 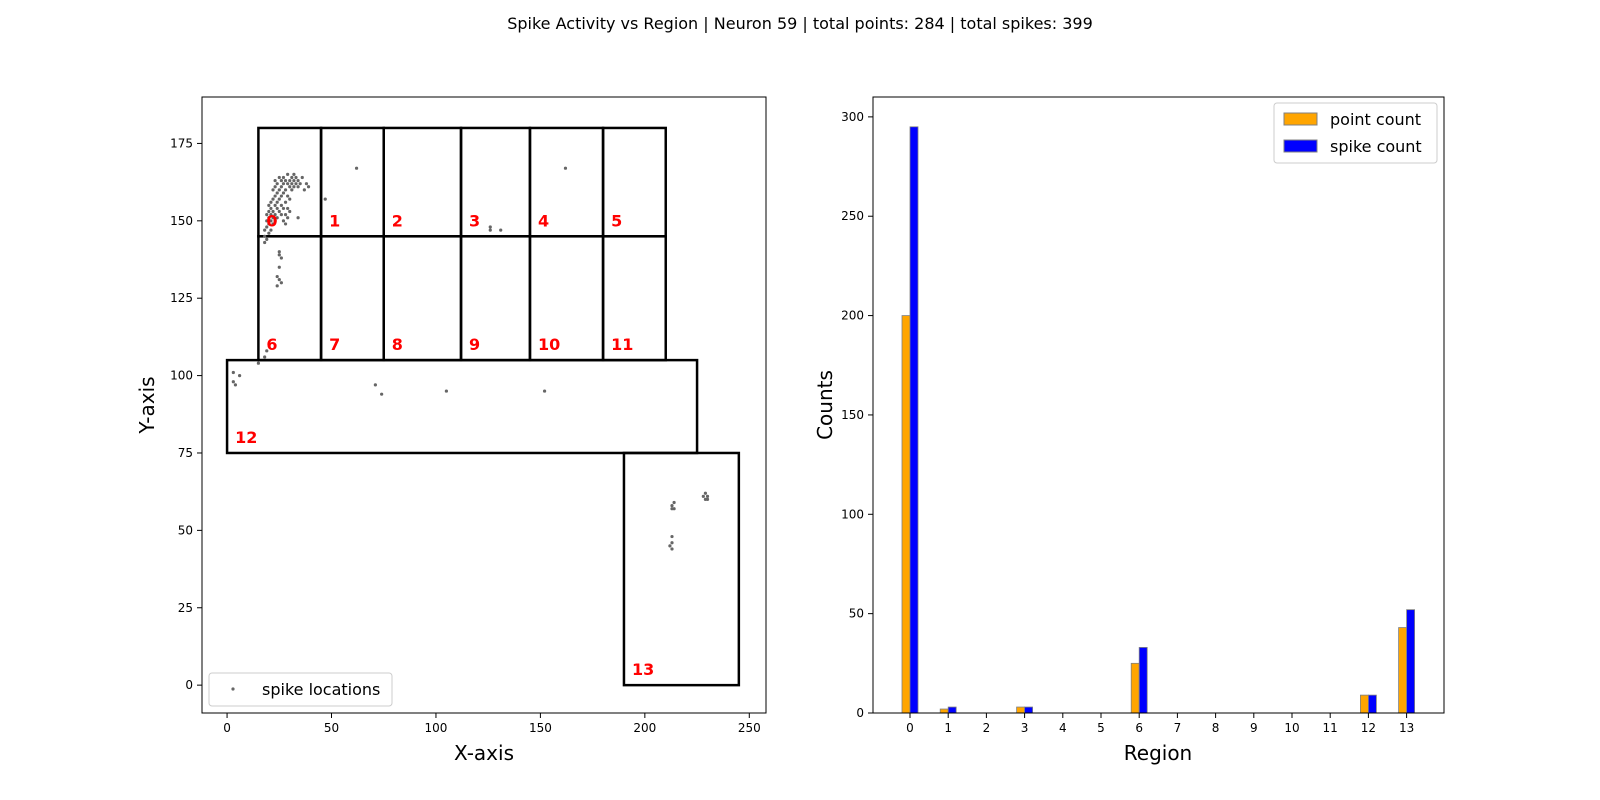 What do you see at coordinates (271, 344) in the screenshot?
I see `region-label-6: 6` at bounding box center [271, 344].